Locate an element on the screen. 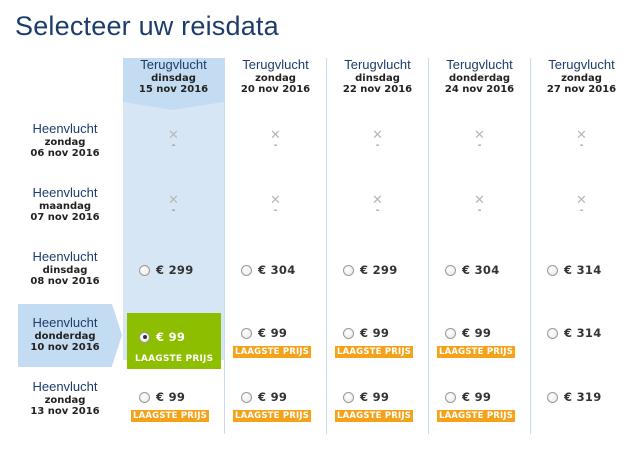 The width and height of the screenshot is (634, 449). outbound-date-header: Heenvlucht maandag 07 nov 2016 is located at coordinates (65, 204).